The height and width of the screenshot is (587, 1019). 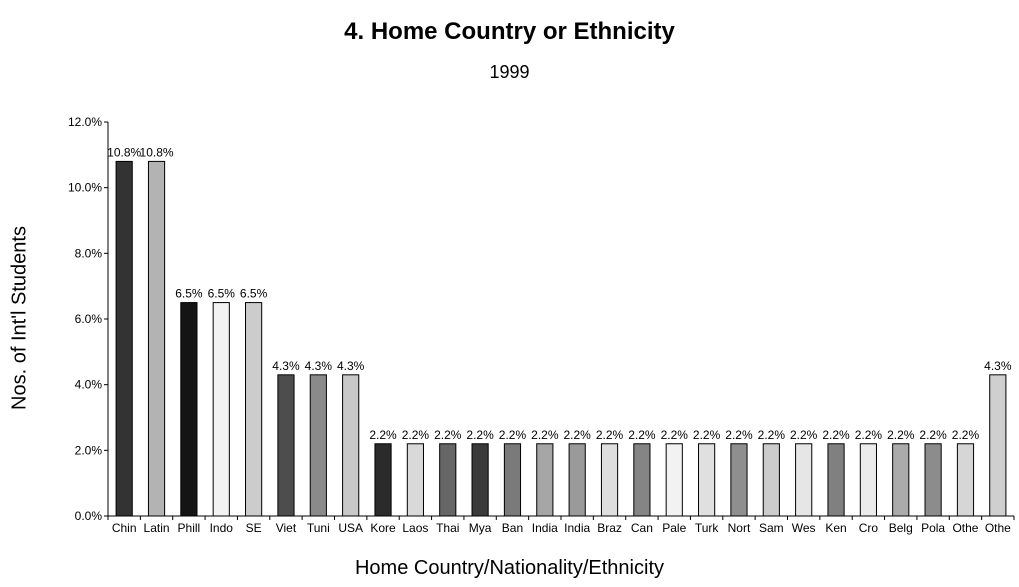 What do you see at coordinates (89, 253) in the screenshot?
I see `y-tick-label: 8.0%` at bounding box center [89, 253].